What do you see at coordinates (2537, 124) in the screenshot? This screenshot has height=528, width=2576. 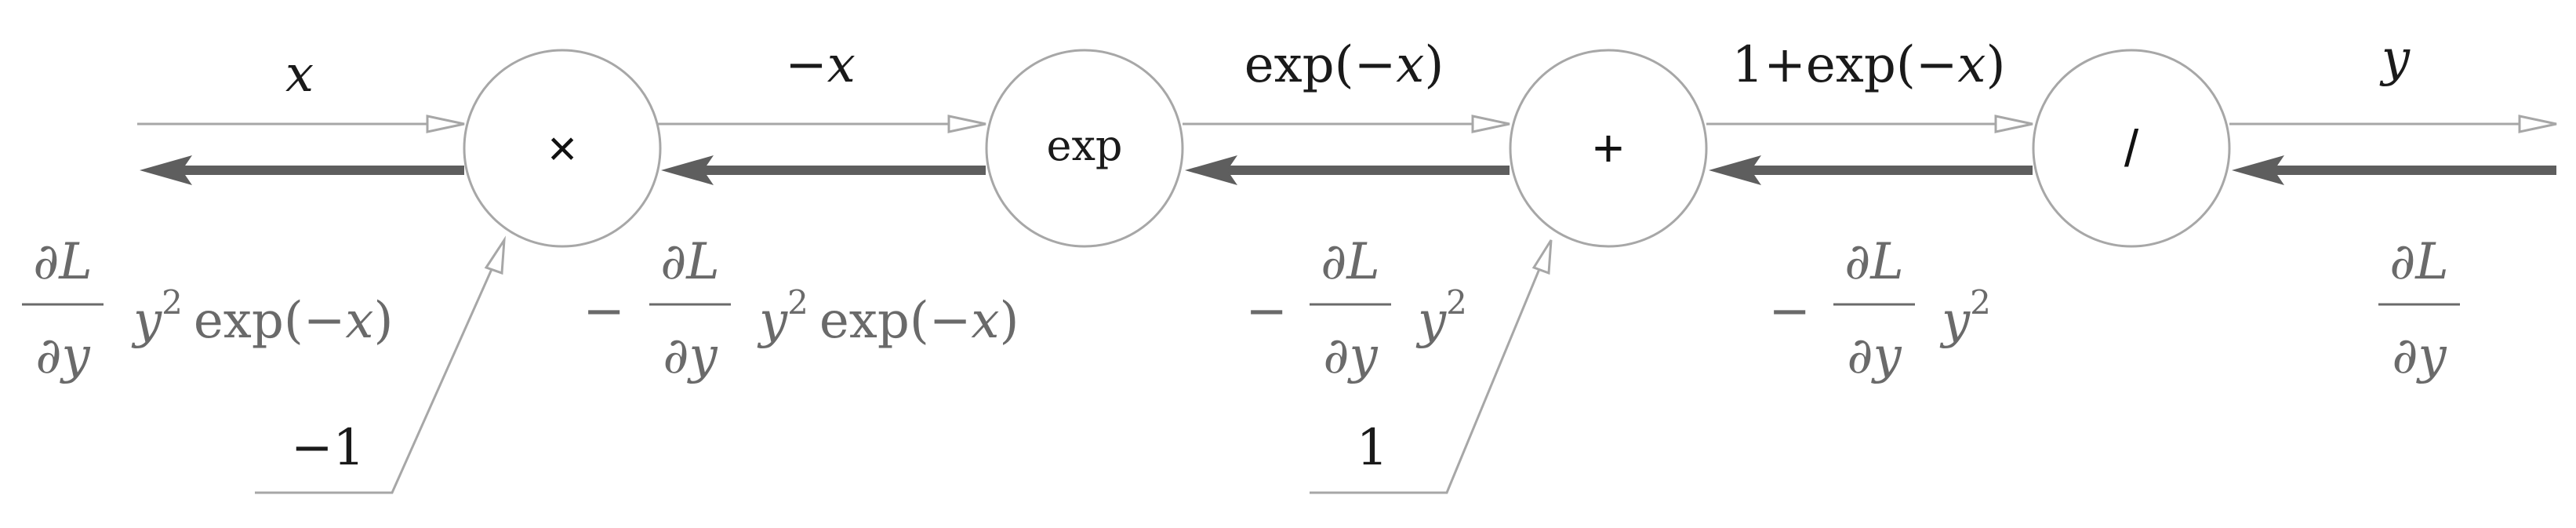 I see `forward-arrowhead-y` at bounding box center [2537, 124].